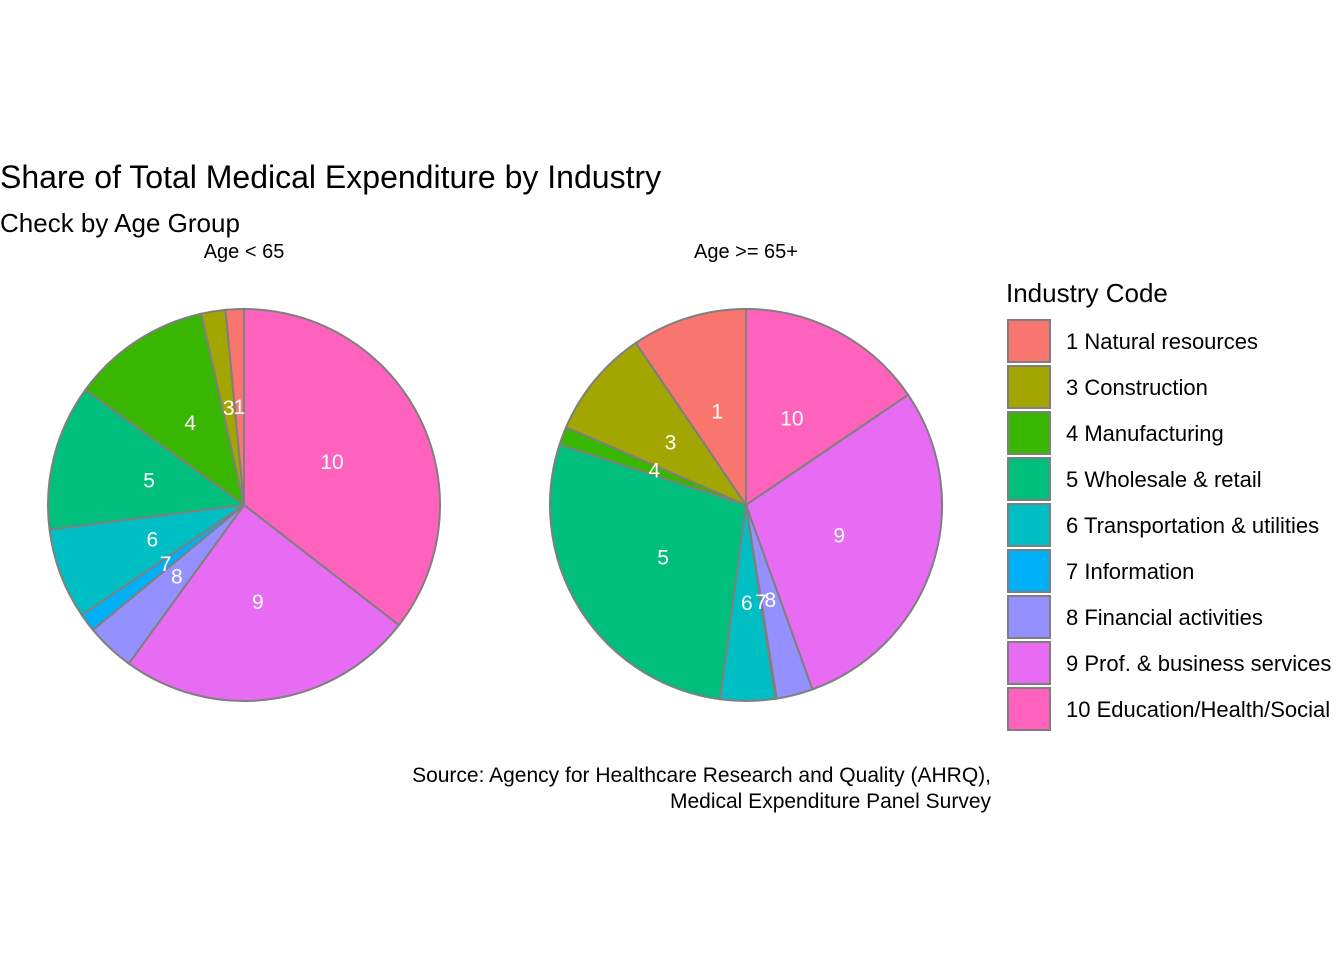 The width and height of the screenshot is (1344, 960). I want to click on legend-label-8: 8 Financial activities, so click(1164, 617).